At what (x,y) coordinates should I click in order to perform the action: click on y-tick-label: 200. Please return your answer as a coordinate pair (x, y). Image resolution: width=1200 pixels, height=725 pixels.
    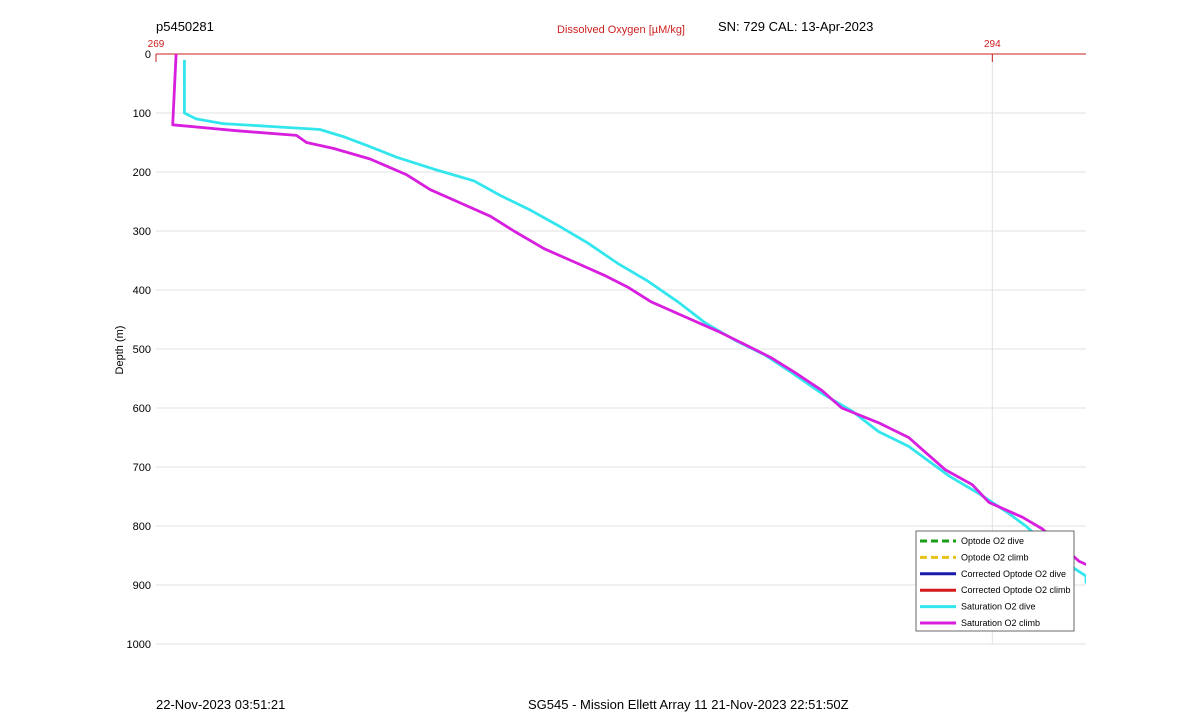
    Looking at the image, I should click on (142, 173).